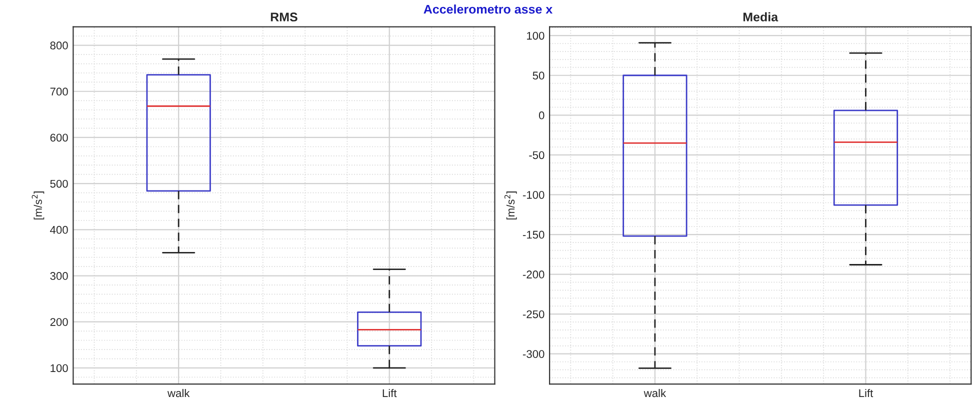  Describe the element at coordinates (533, 274) in the screenshot. I see `y-tick-label: -200` at that location.